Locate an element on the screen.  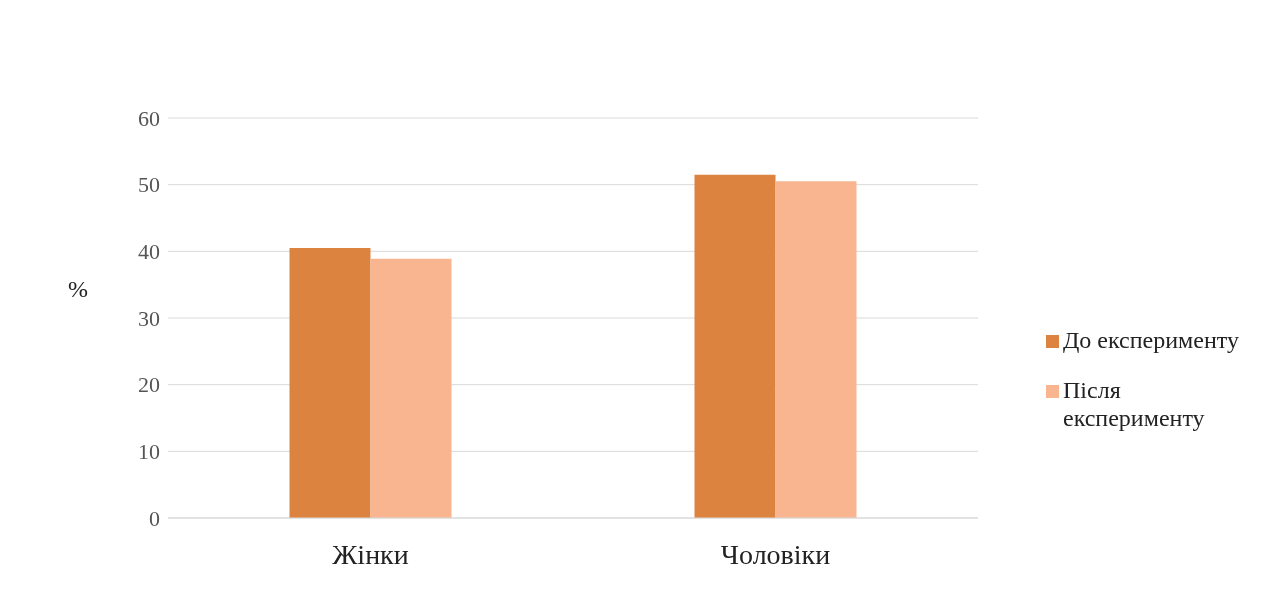
x-tick-label: Чоловіки is located at coordinates (775, 554).